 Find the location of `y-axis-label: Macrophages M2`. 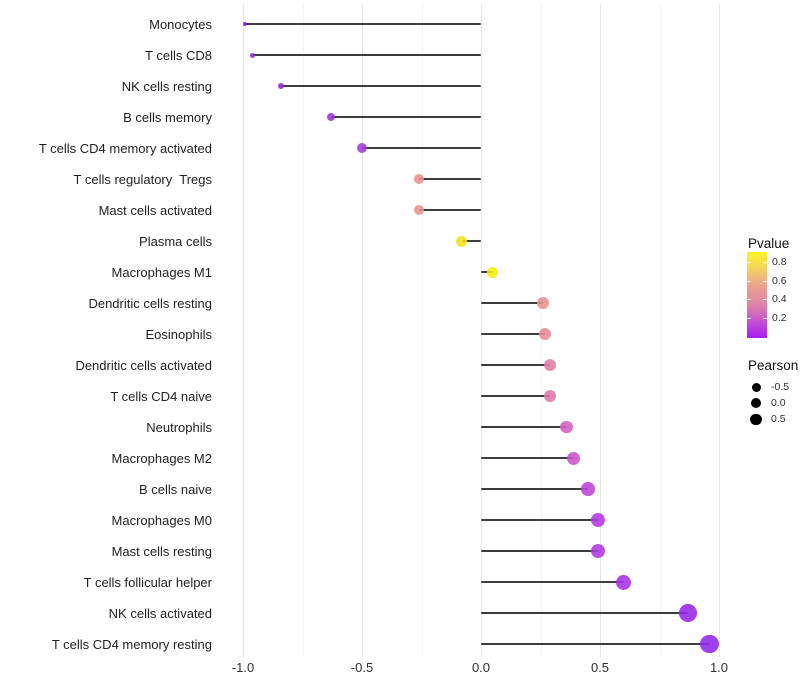

y-axis-label: Macrophages M2 is located at coordinates (161, 458).